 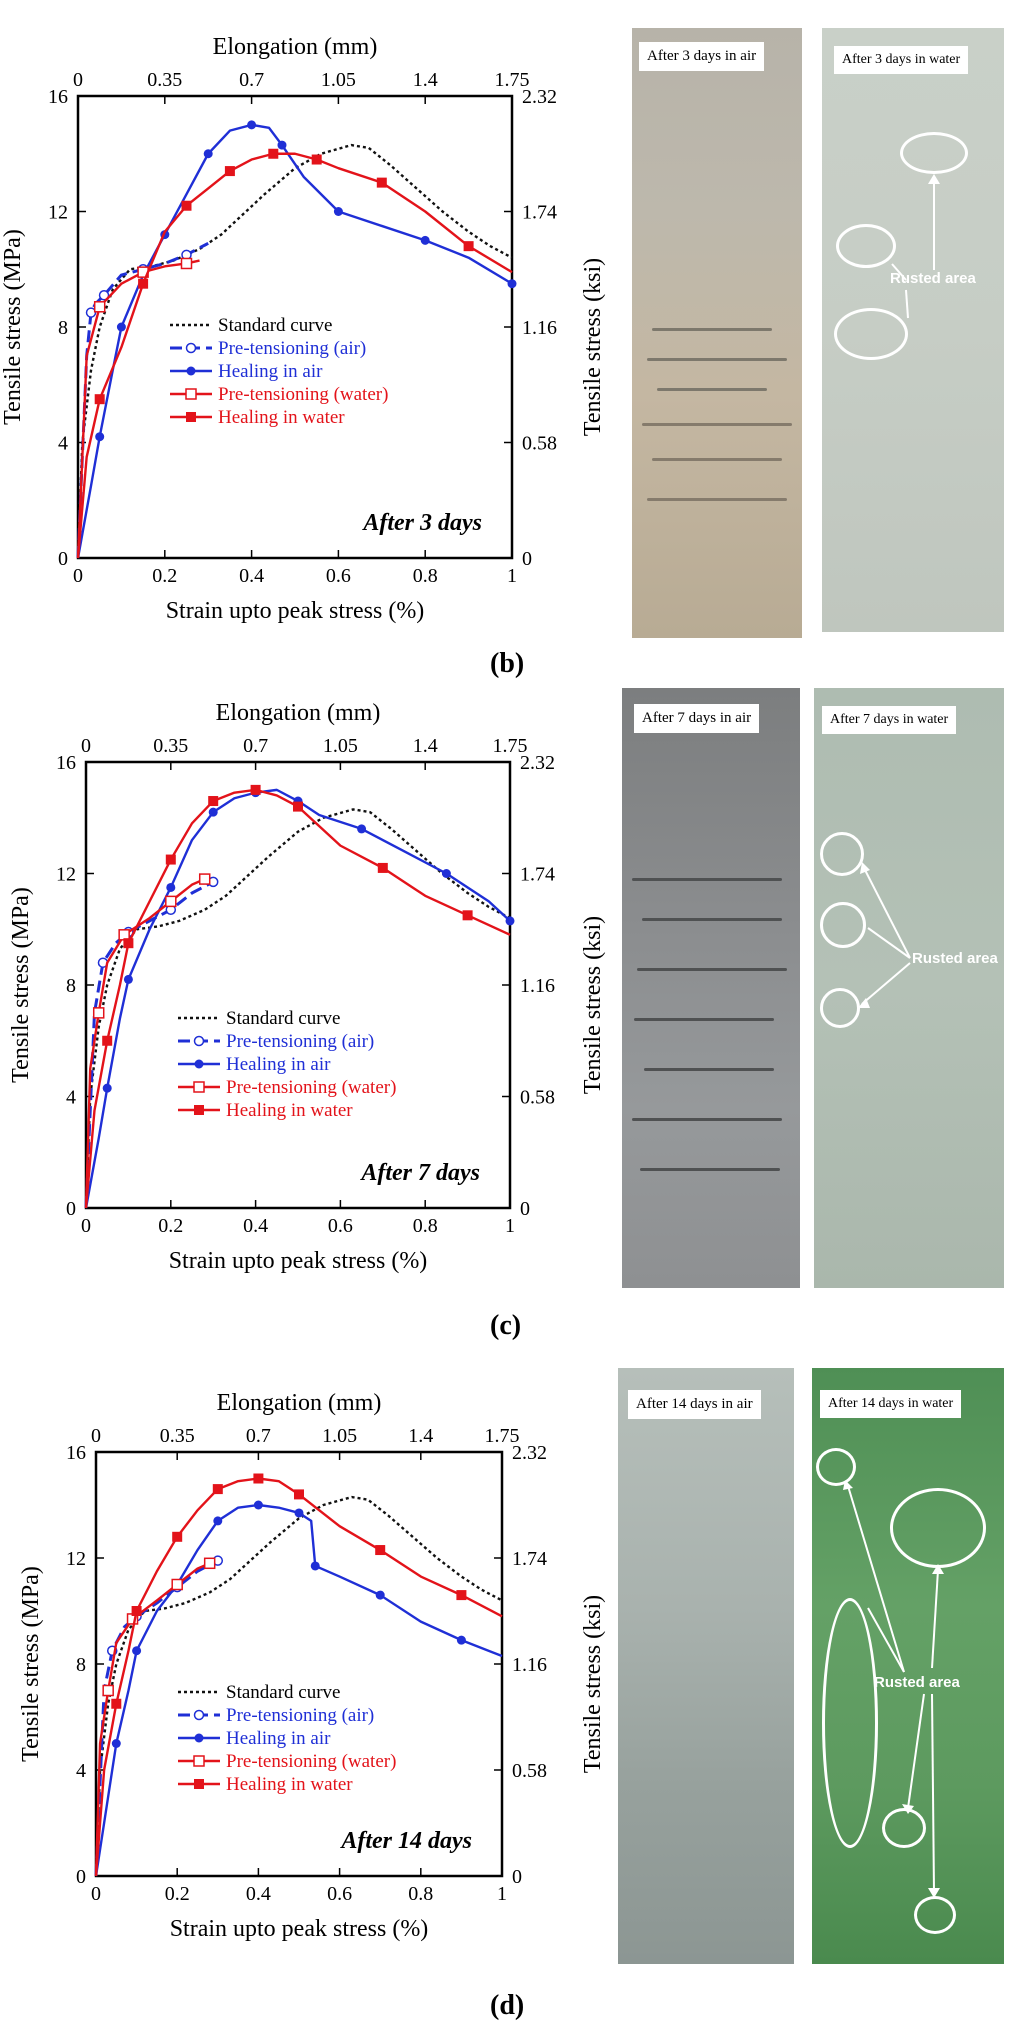 I want to click on photo-14-days-water: After 14 days in water Rusted area, so click(x=908, y=1666).